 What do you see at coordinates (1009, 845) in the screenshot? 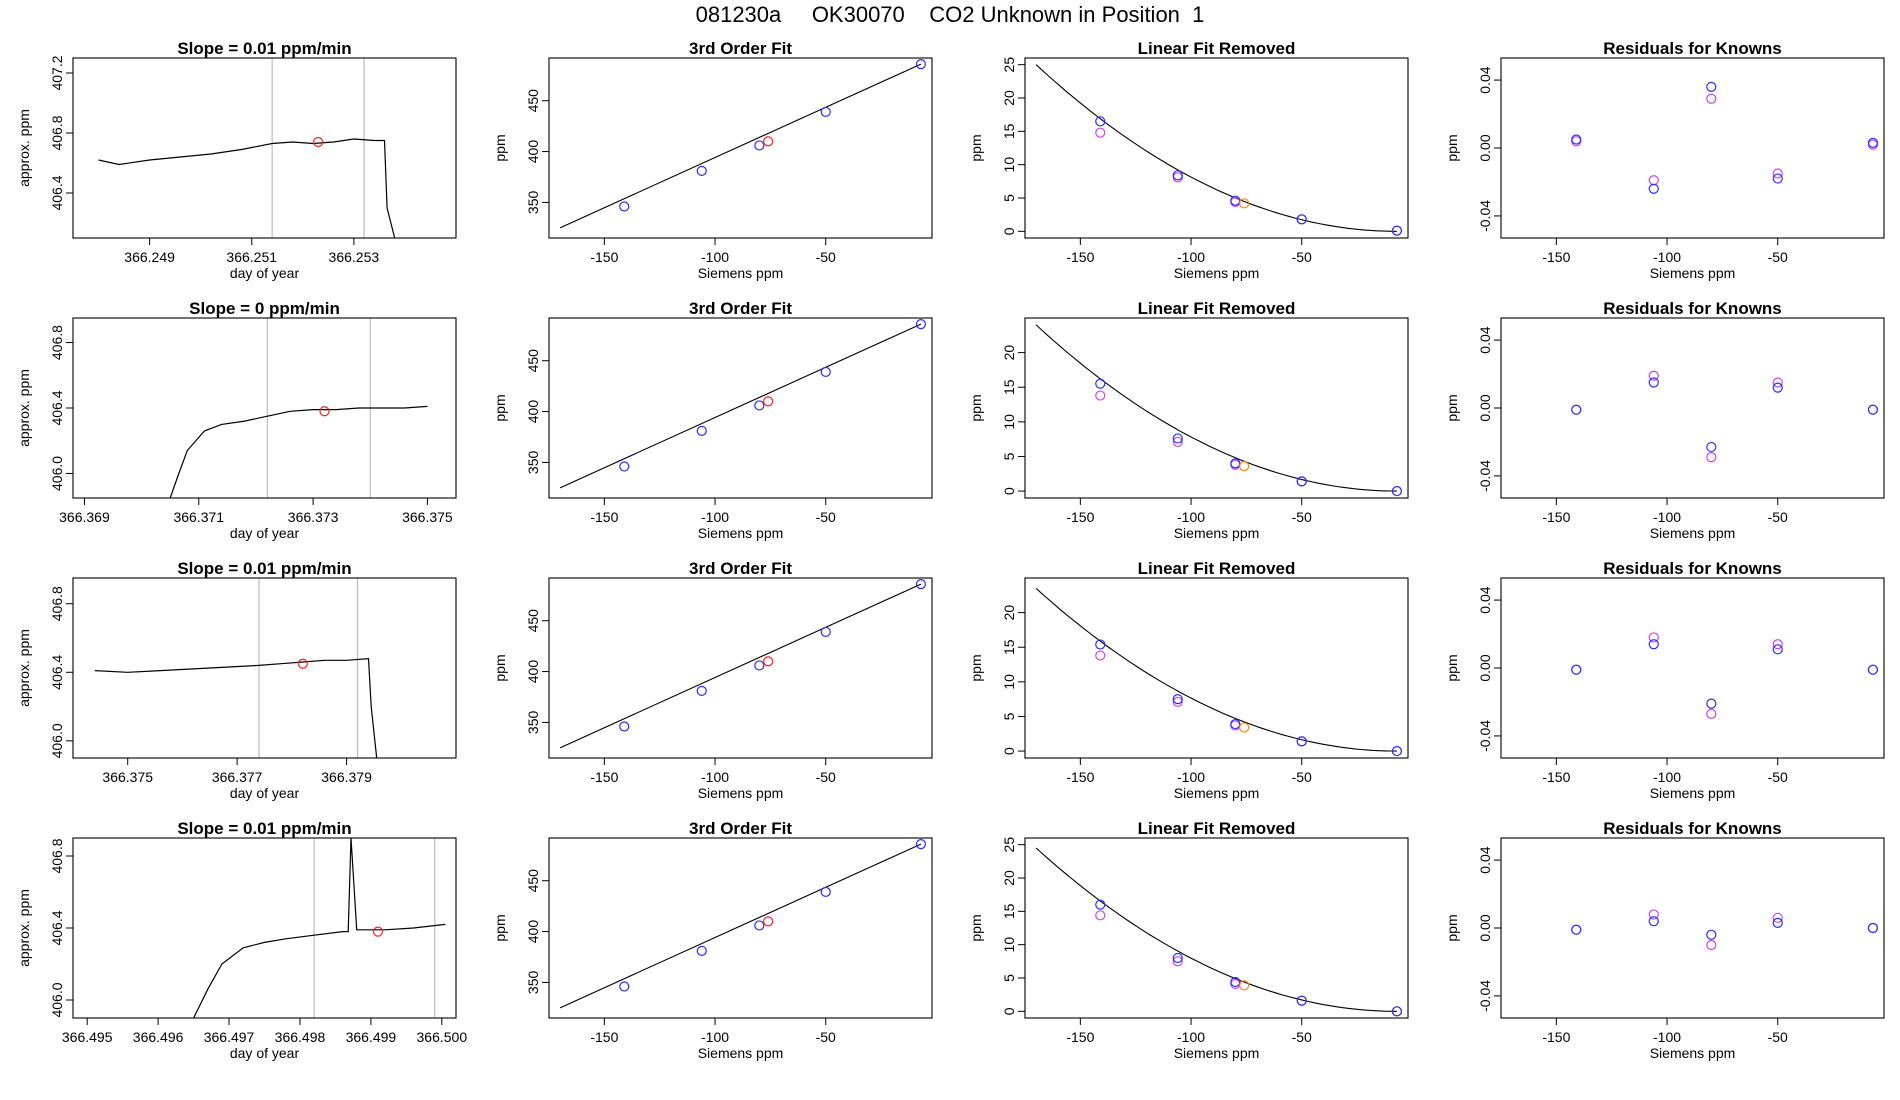
I see `y-tick-label: 25` at bounding box center [1009, 845].